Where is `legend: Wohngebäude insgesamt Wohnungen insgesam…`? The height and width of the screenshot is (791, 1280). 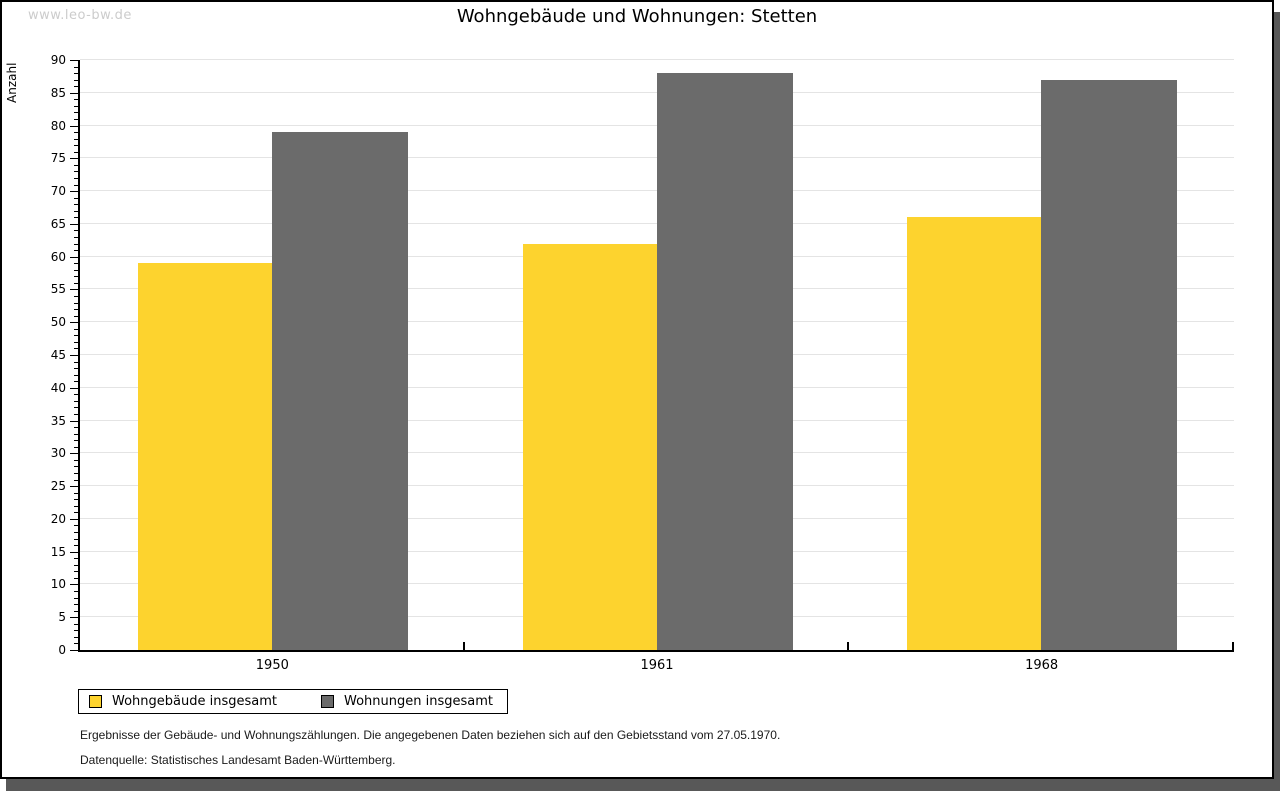 legend: Wohngebäude insgesamt Wohnungen insgesam… is located at coordinates (293, 701).